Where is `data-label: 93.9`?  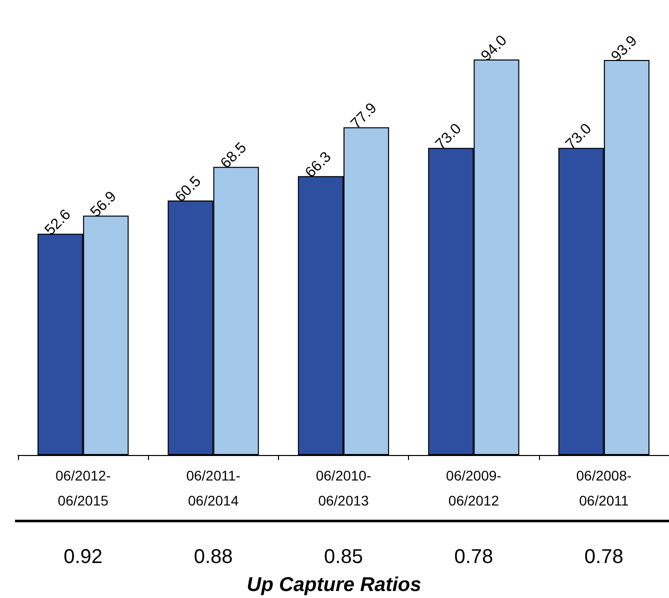
data-label: 93.9 is located at coordinates (624, 49).